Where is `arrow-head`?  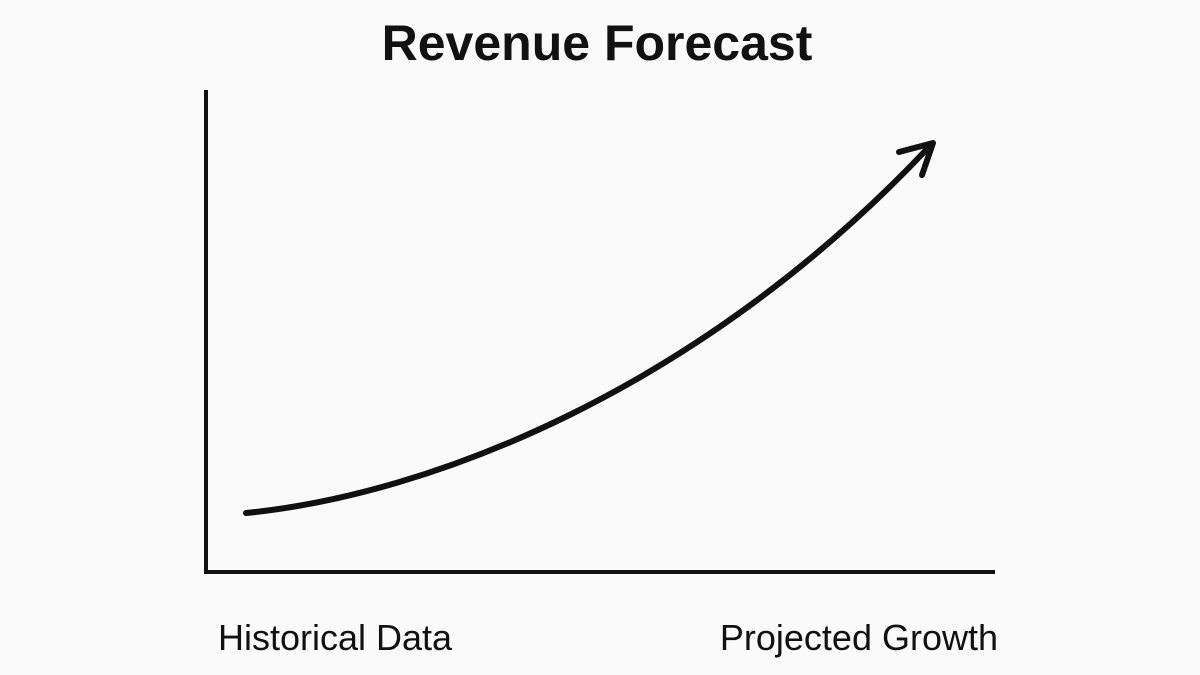 arrow-head is located at coordinates (916, 159).